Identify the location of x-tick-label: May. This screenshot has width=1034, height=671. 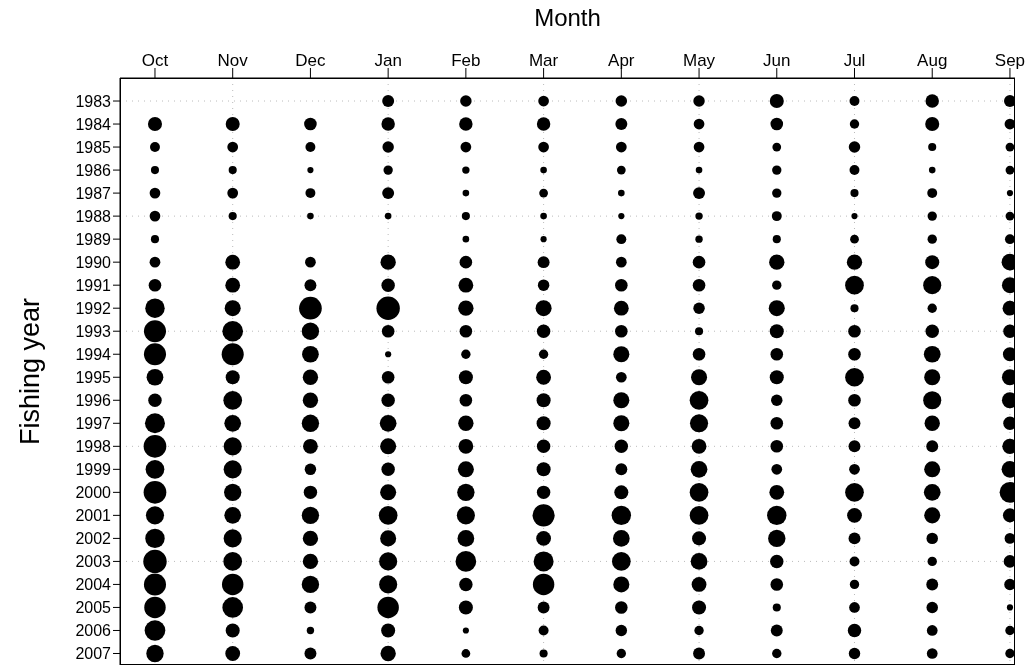
(699, 60).